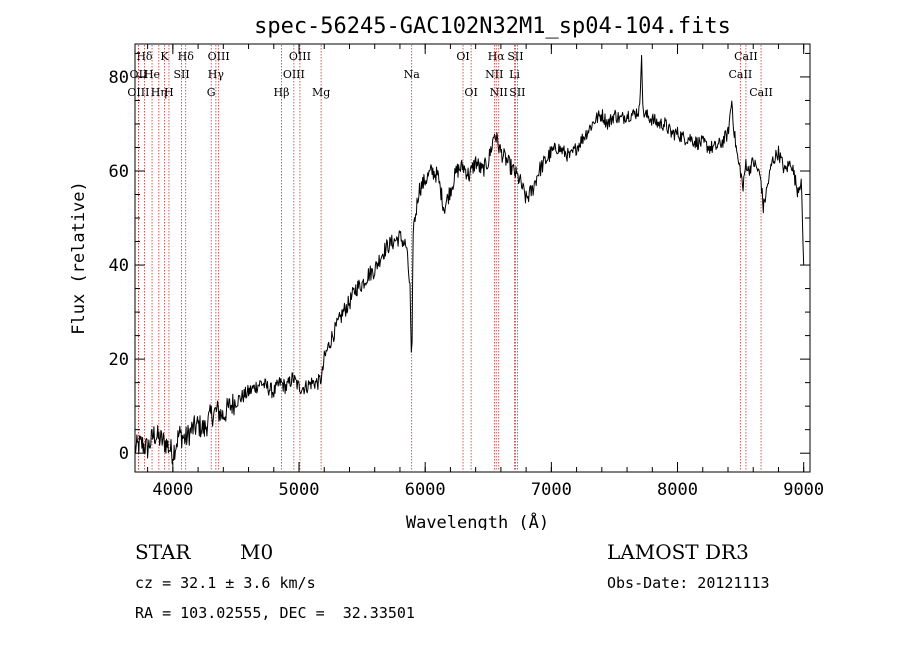 Image resolution: width=900 pixels, height=649 pixels. What do you see at coordinates (225, 583) in the screenshot?
I see `cz-velocity: cz = 32.1 ± 3.6 km/s` at bounding box center [225, 583].